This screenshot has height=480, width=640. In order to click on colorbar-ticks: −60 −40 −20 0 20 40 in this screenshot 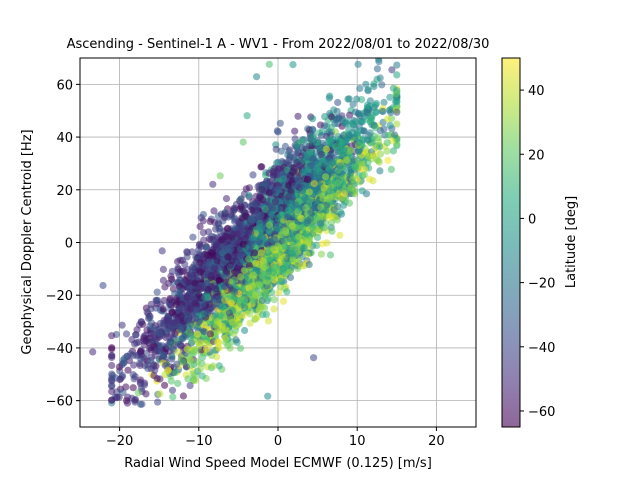, I will do `click(537, 252)`.